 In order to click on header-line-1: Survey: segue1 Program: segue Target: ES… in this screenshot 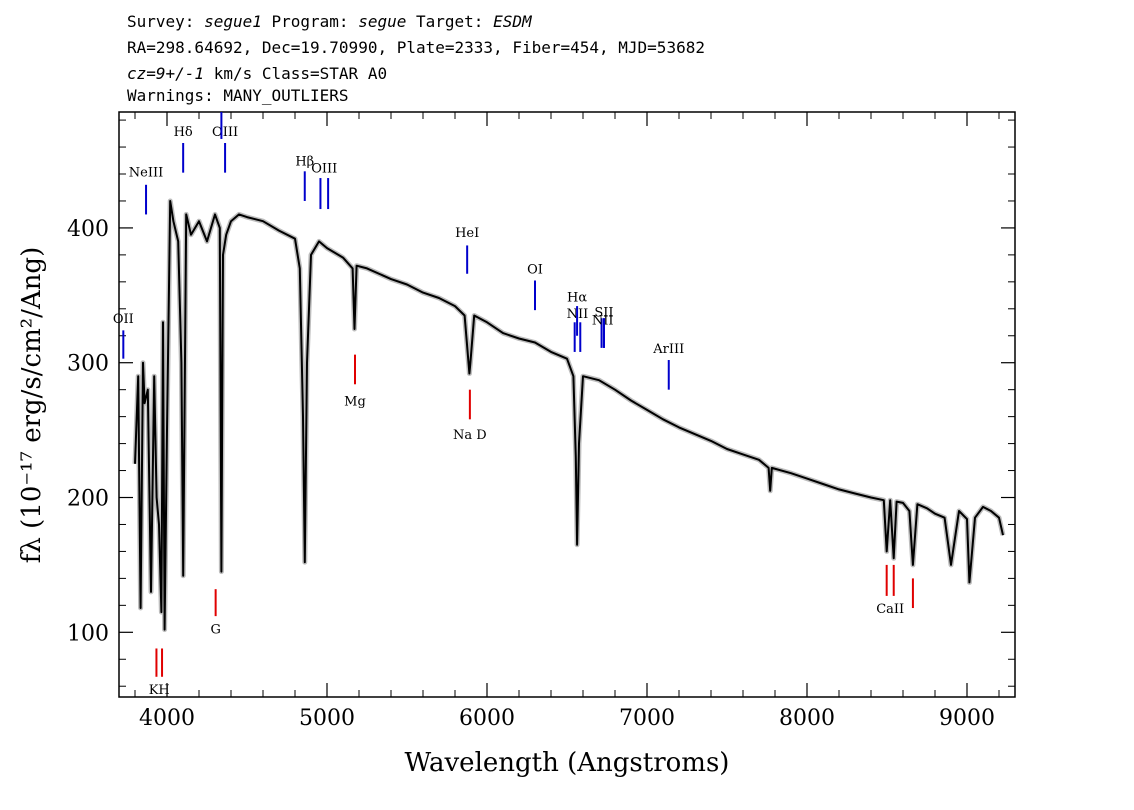, I will do `click(330, 21)`.